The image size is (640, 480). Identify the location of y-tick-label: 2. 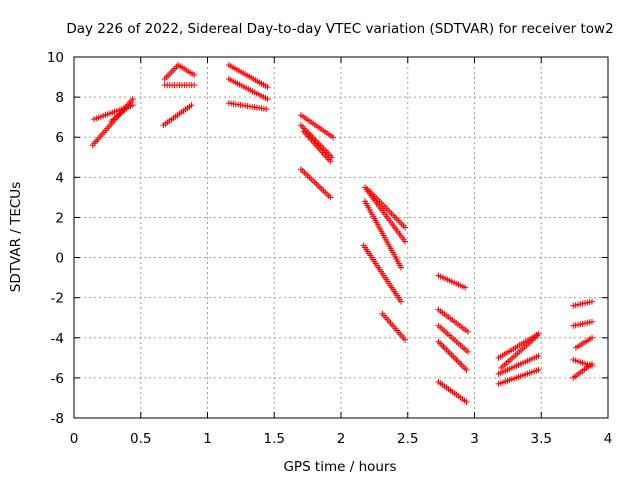
(59, 218).